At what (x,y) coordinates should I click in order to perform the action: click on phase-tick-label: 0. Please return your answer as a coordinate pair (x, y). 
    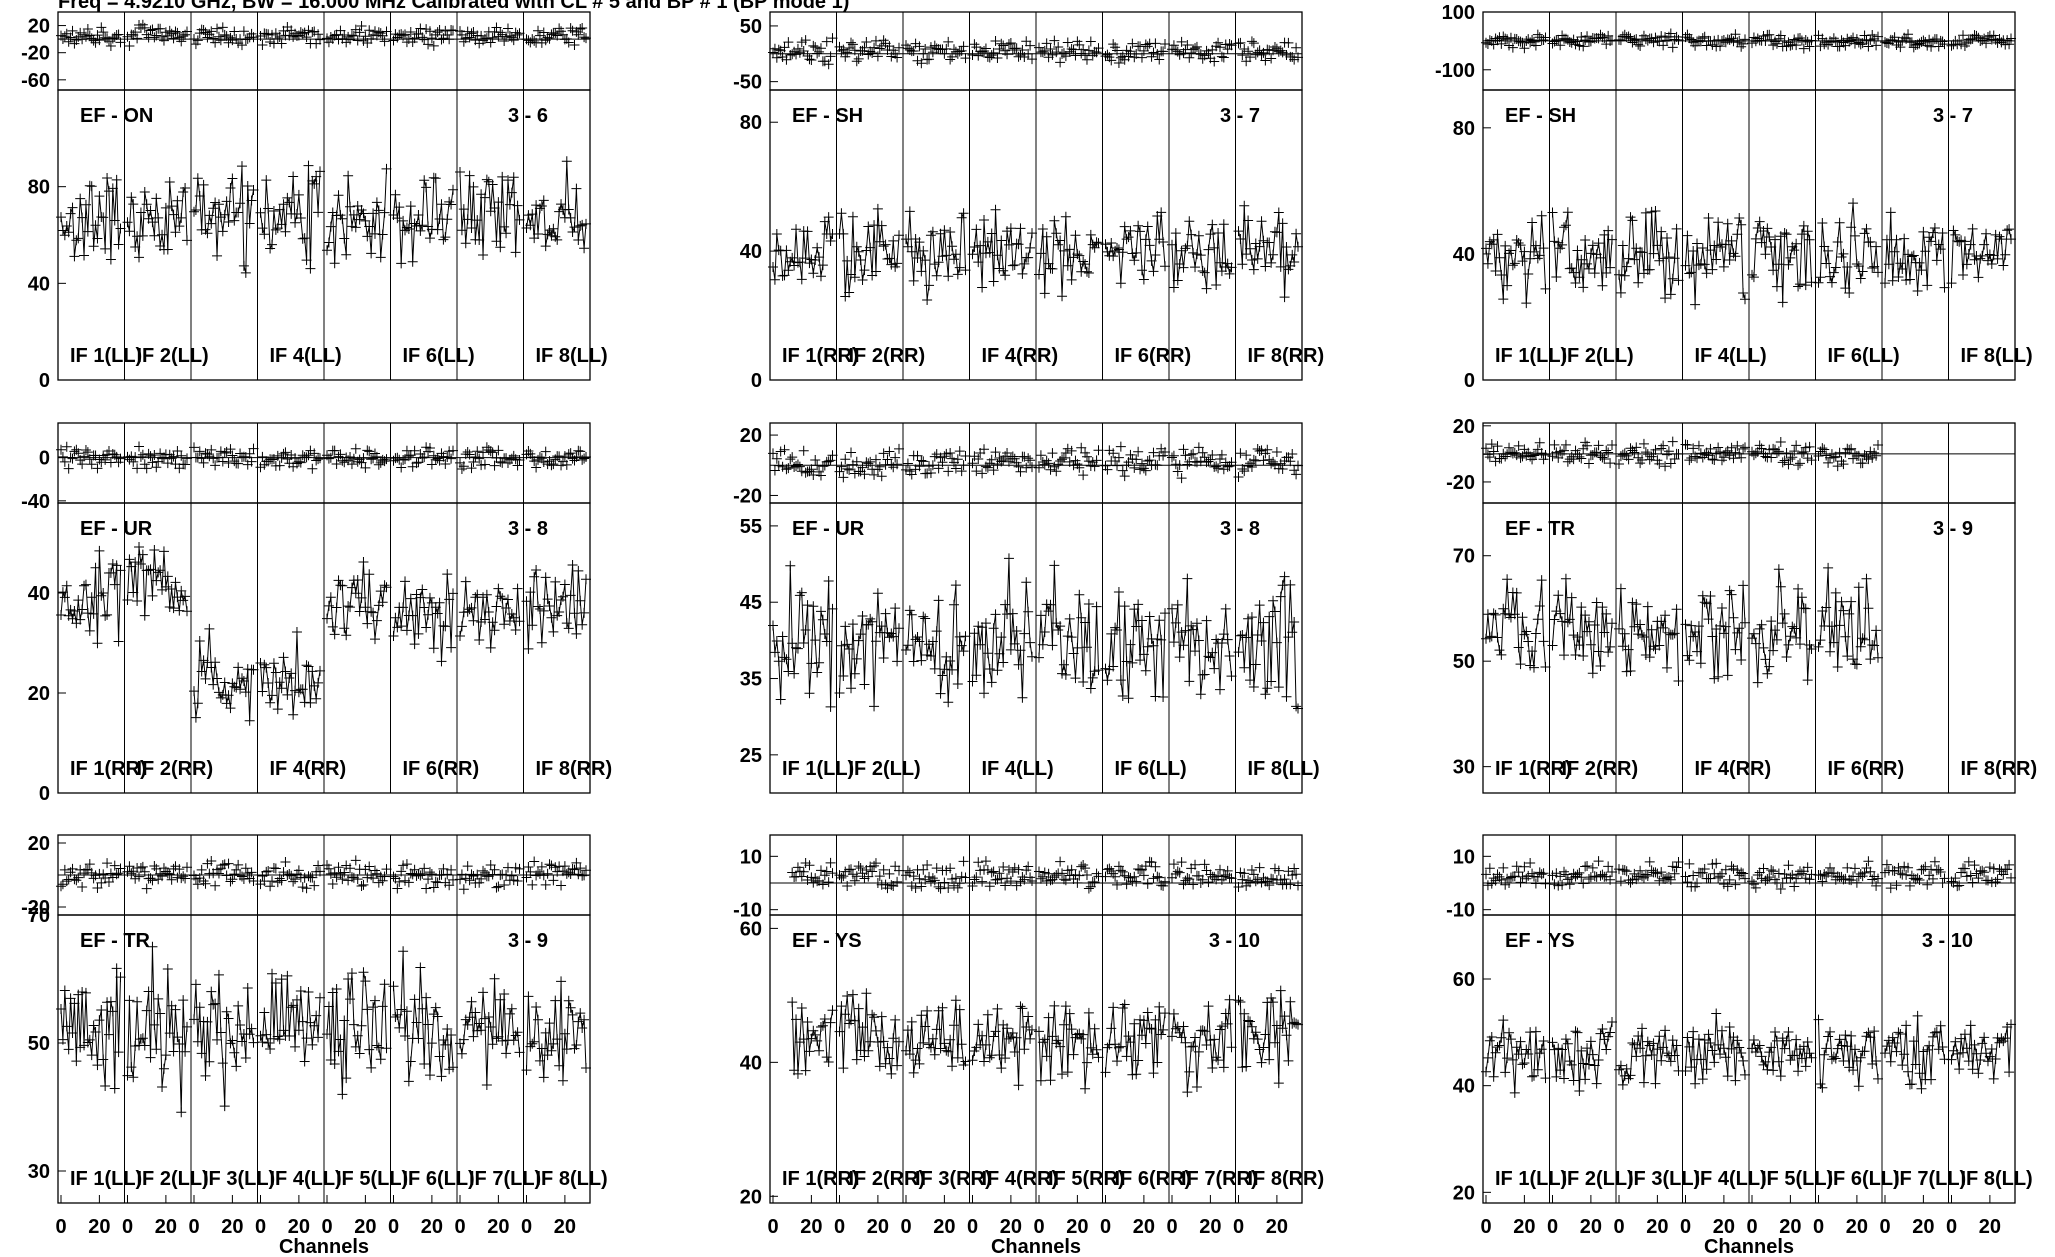
    Looking at the image, I should click on (44, 459).